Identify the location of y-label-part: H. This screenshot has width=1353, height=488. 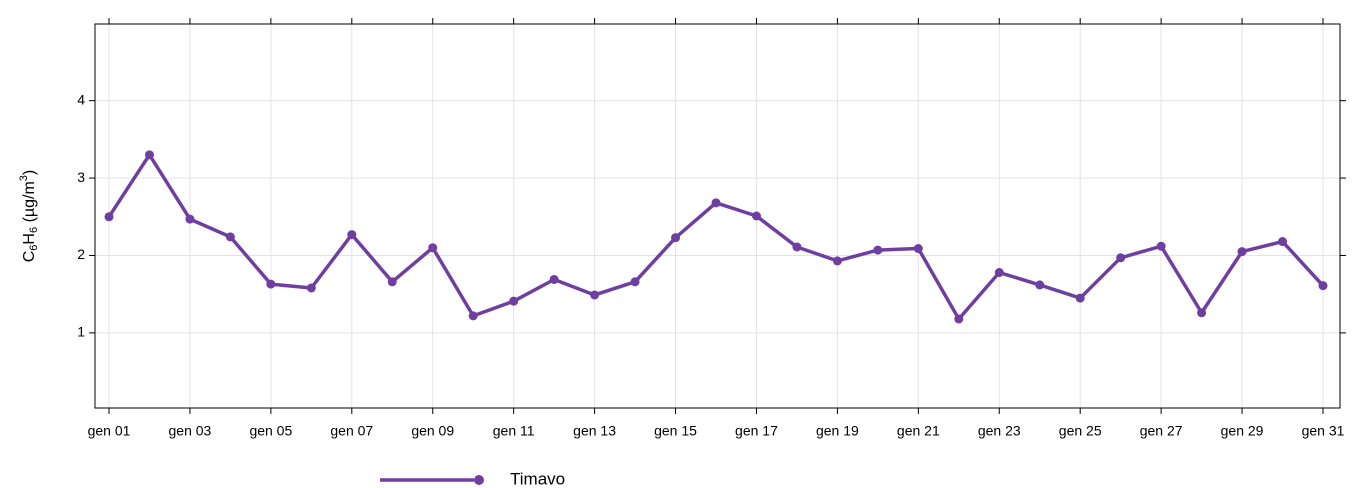
(29, 239).